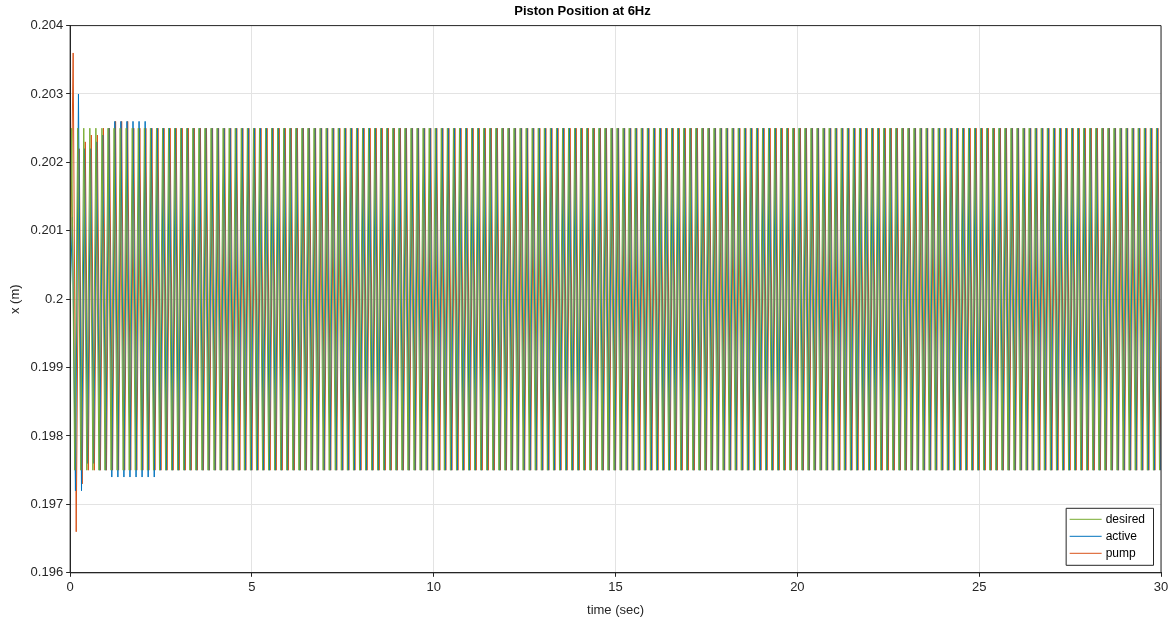 The height and width of the screenshot is (624, 1175). Describe the element at coordinates (583, 11) in the screenshot. I see `chart-title: Piston Position at 6Hz` at that location.